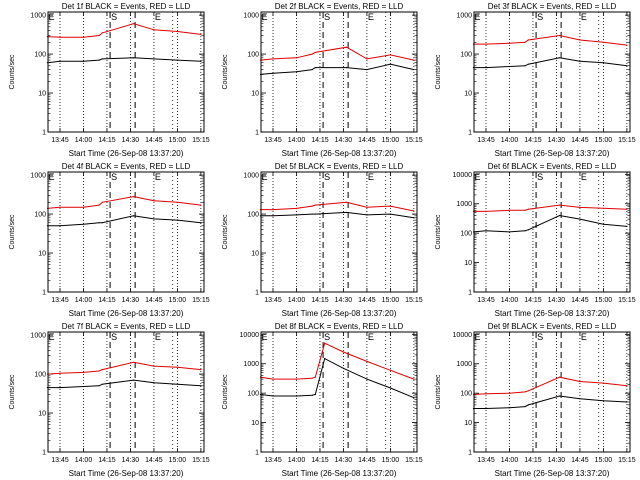 Image resolution: width=640 pixels, height=480 pixels. What do you see at coordinates (126, 166) in the screenshot?
I see `panel-title: Det 4f BLACK = Events, RED = LLD` at bounding box center [126, 166].